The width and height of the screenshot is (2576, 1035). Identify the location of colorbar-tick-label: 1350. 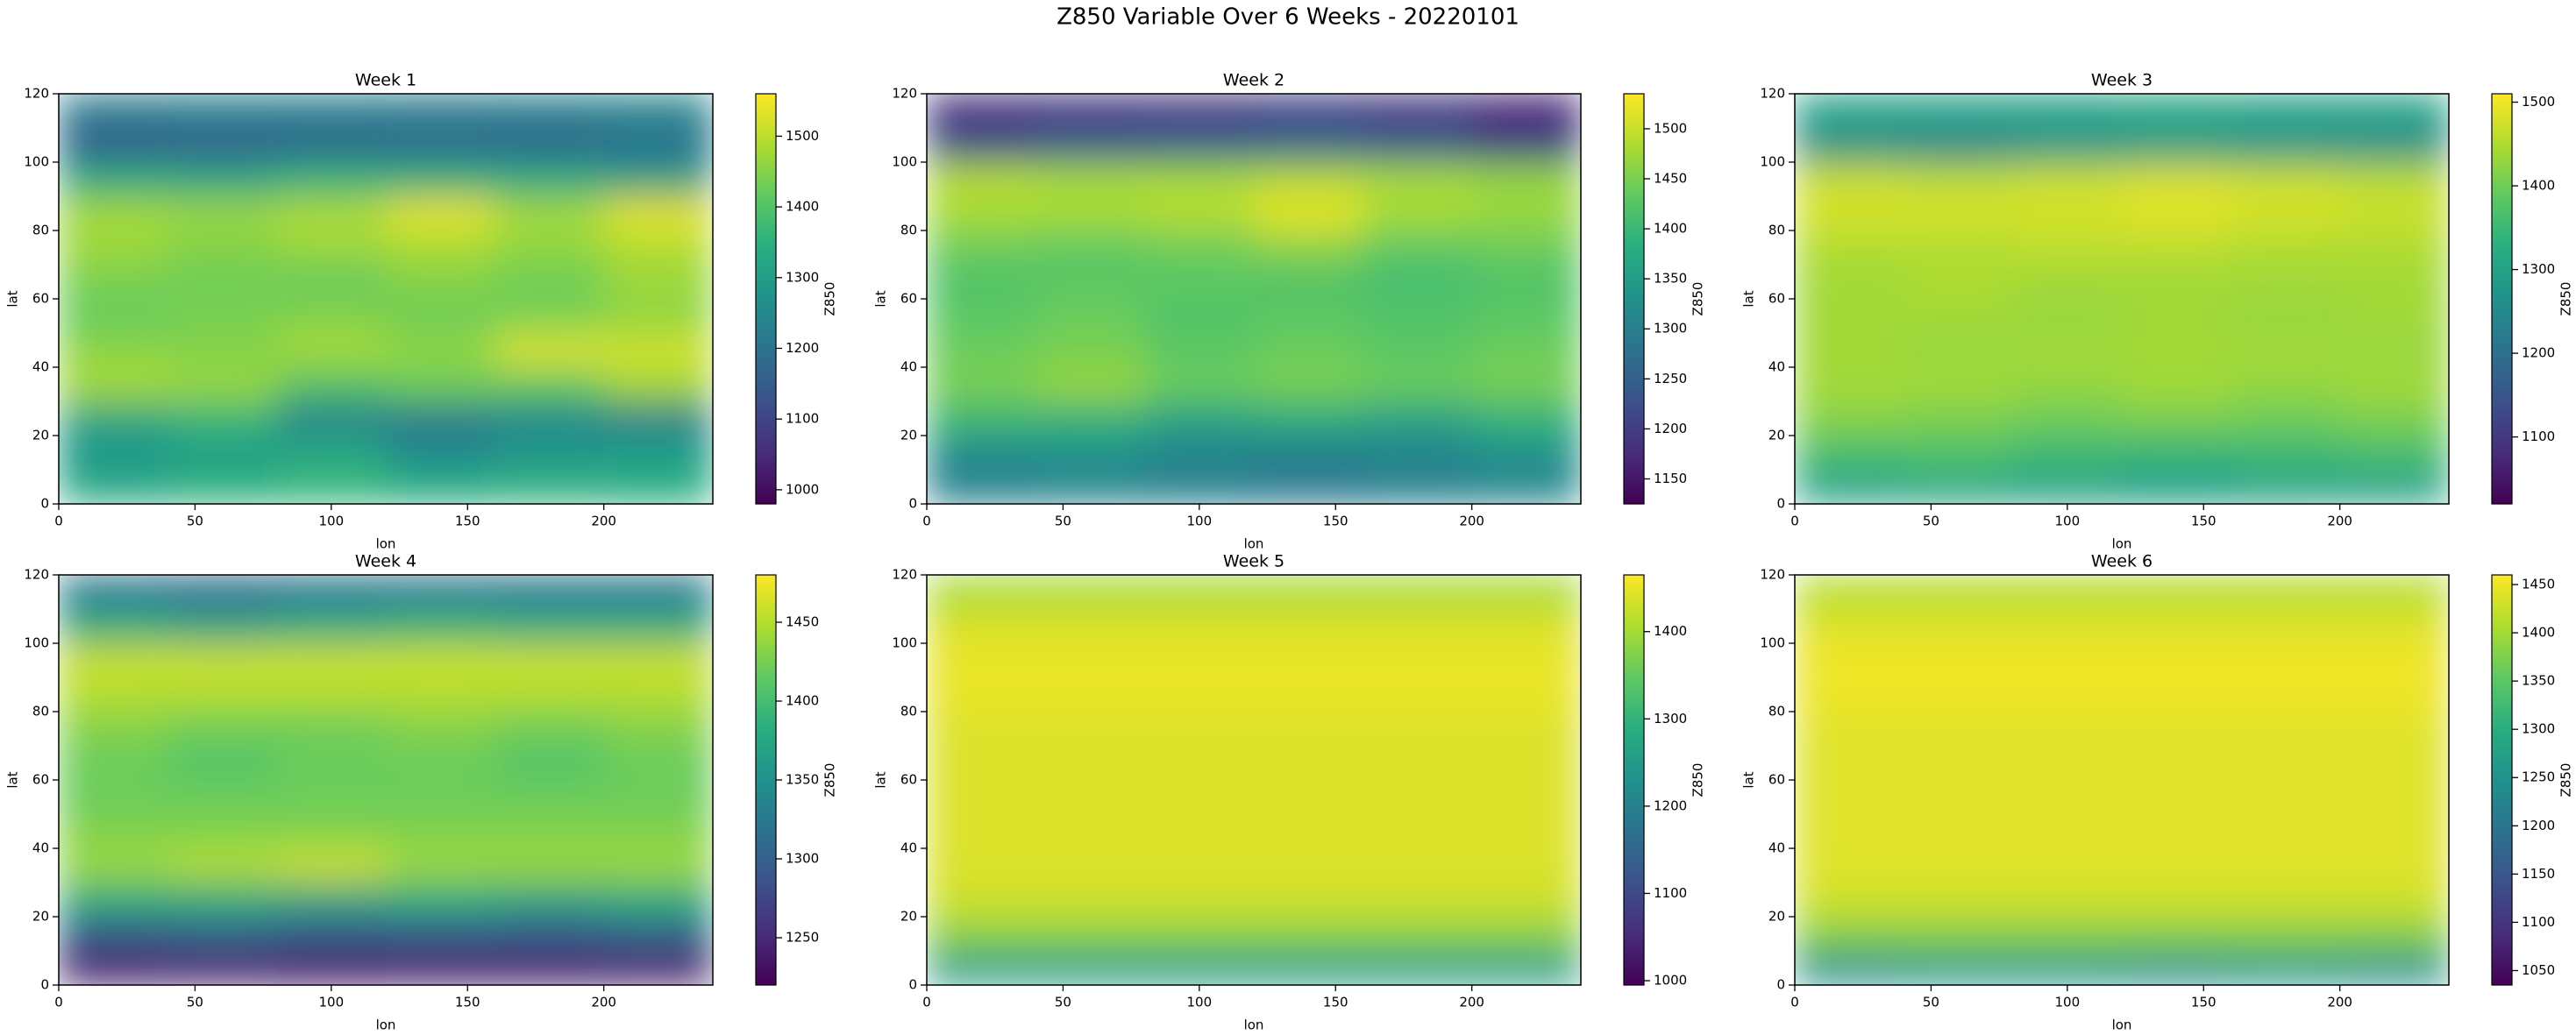
(2538, 681).